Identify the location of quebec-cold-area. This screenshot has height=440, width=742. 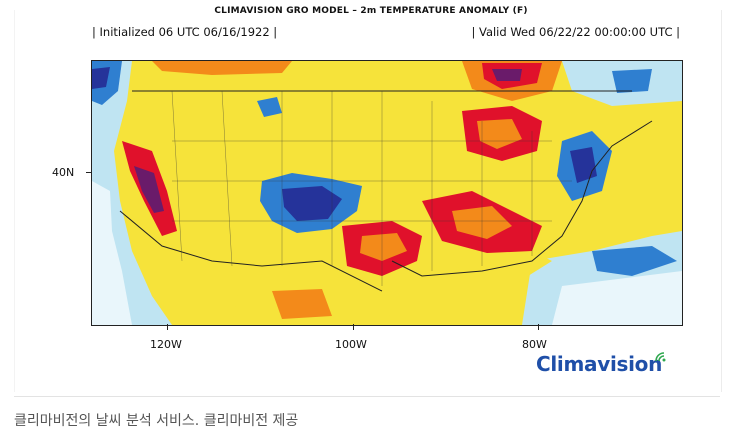
(632, 81).